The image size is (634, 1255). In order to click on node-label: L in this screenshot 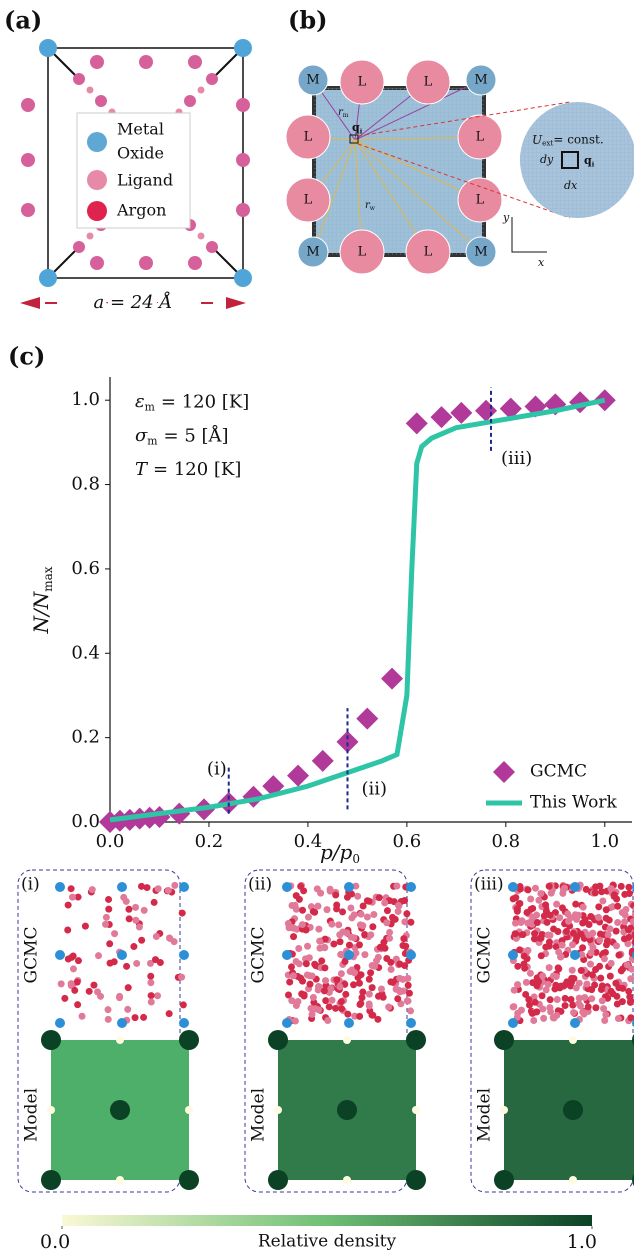, I will do `click(308, 137)`.